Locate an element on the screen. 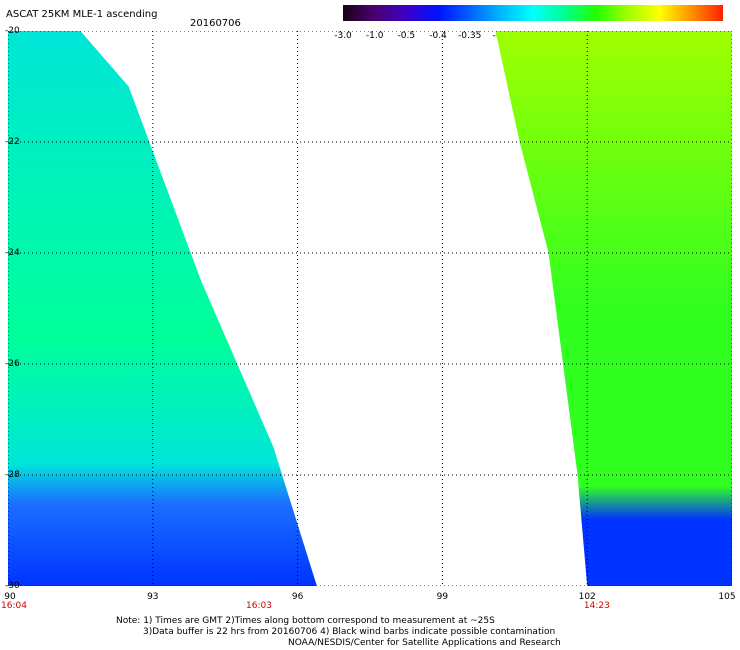  lon-tick-label: 96 is located at coordinates (297, 597).